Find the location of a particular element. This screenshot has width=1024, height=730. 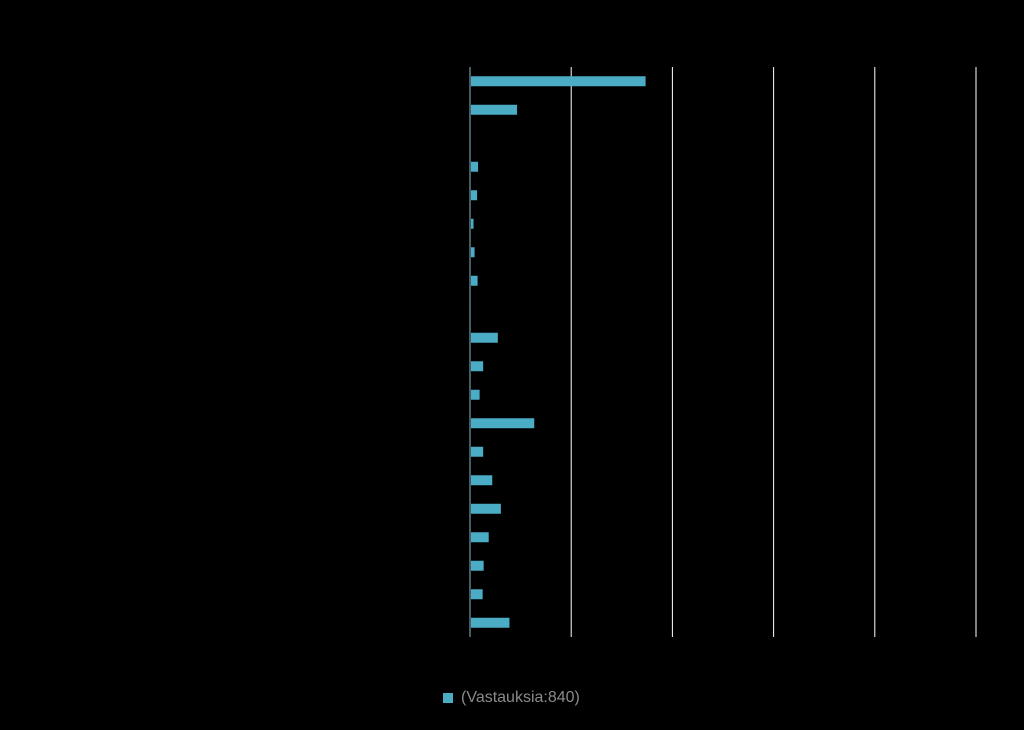

legend: (Vastauksia:840) is located at coordinates (511, 698).